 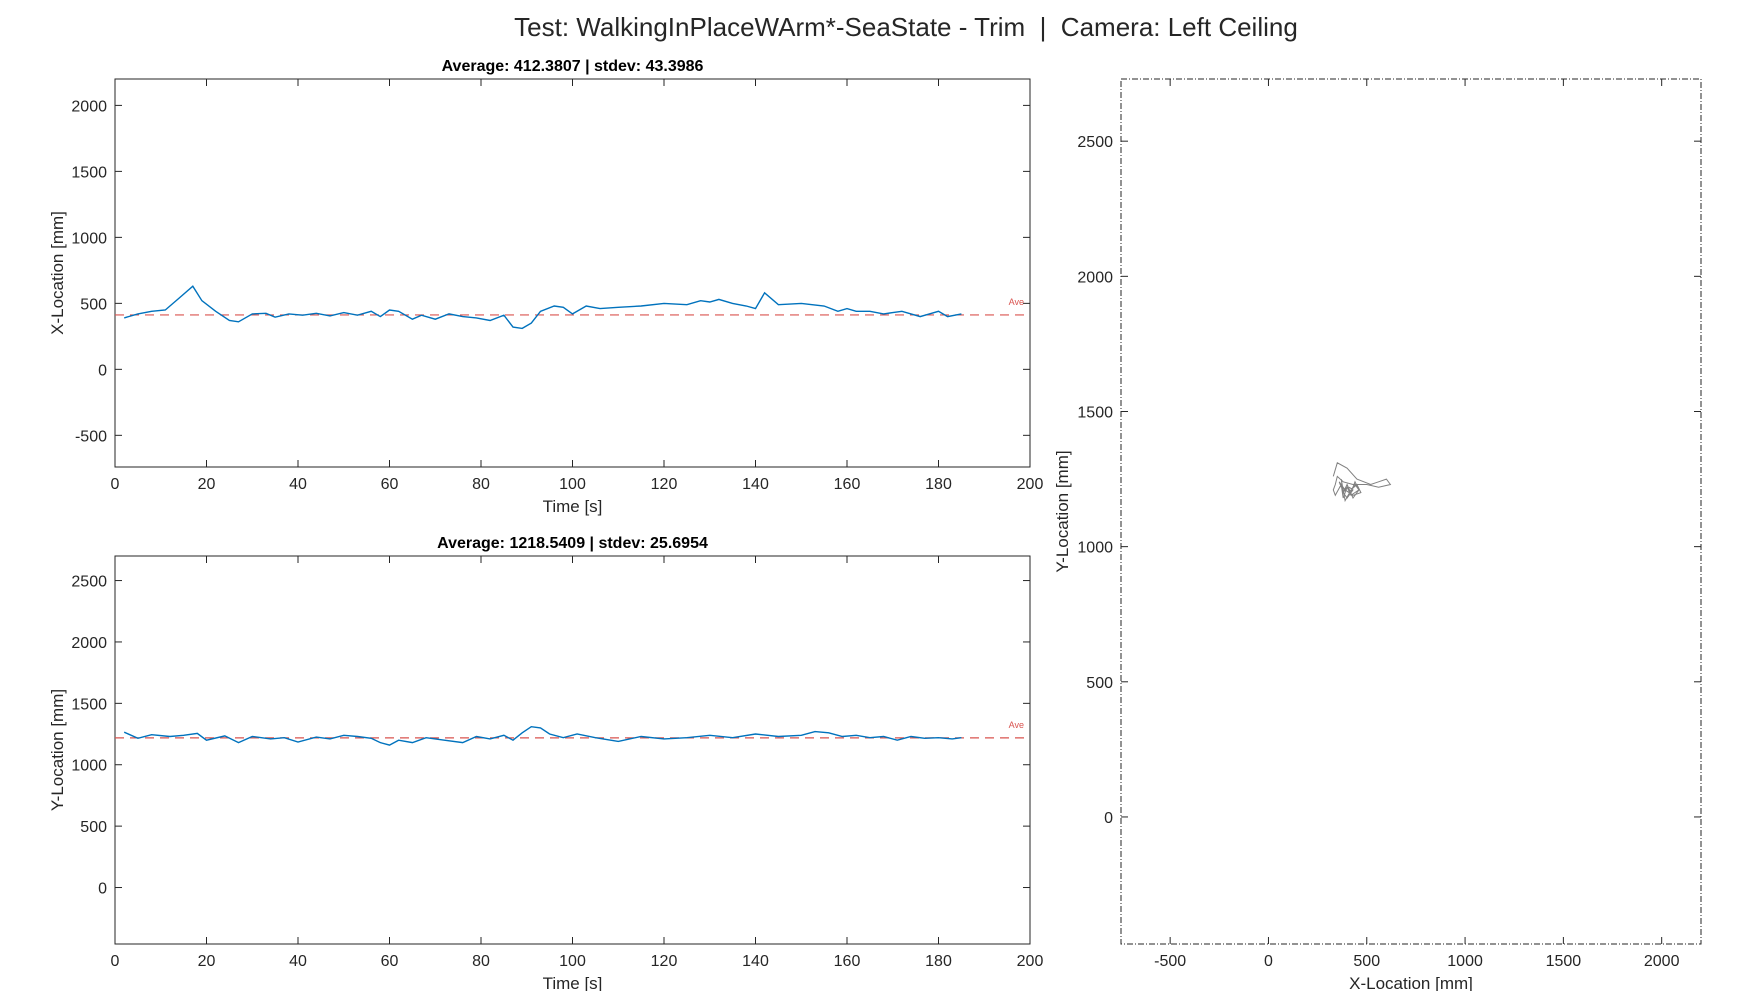 I want to click on x-tick-label: 1000, so click(x=1465, y=961).